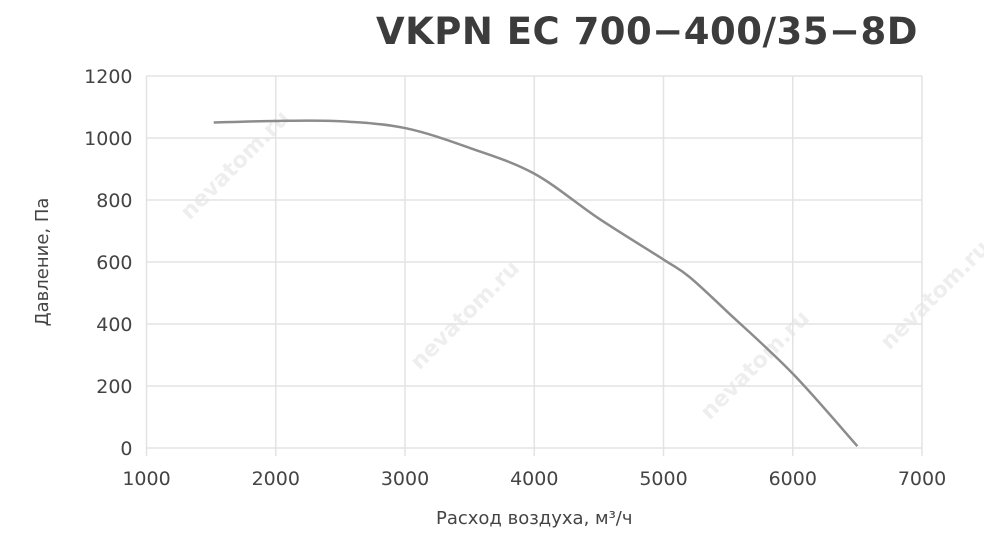 This screenshot has width=984, height=537. What do you see at coordinates (114, 387) in the screenshot?
I see `y-tick-label: 200` at bounding box center [114, 387].